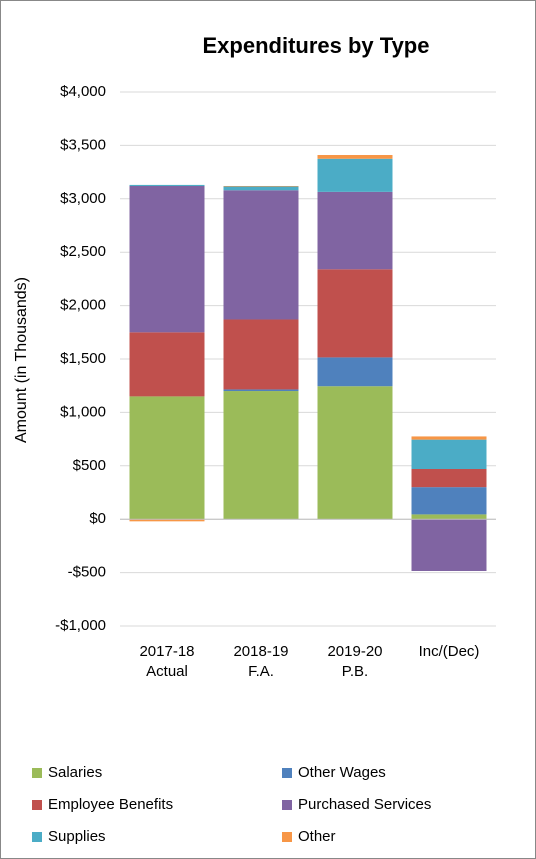  Describe the element at coordinates (449, 651) in the screenshot. I see `x-tick-label: Inc/(Dec)` at that location.